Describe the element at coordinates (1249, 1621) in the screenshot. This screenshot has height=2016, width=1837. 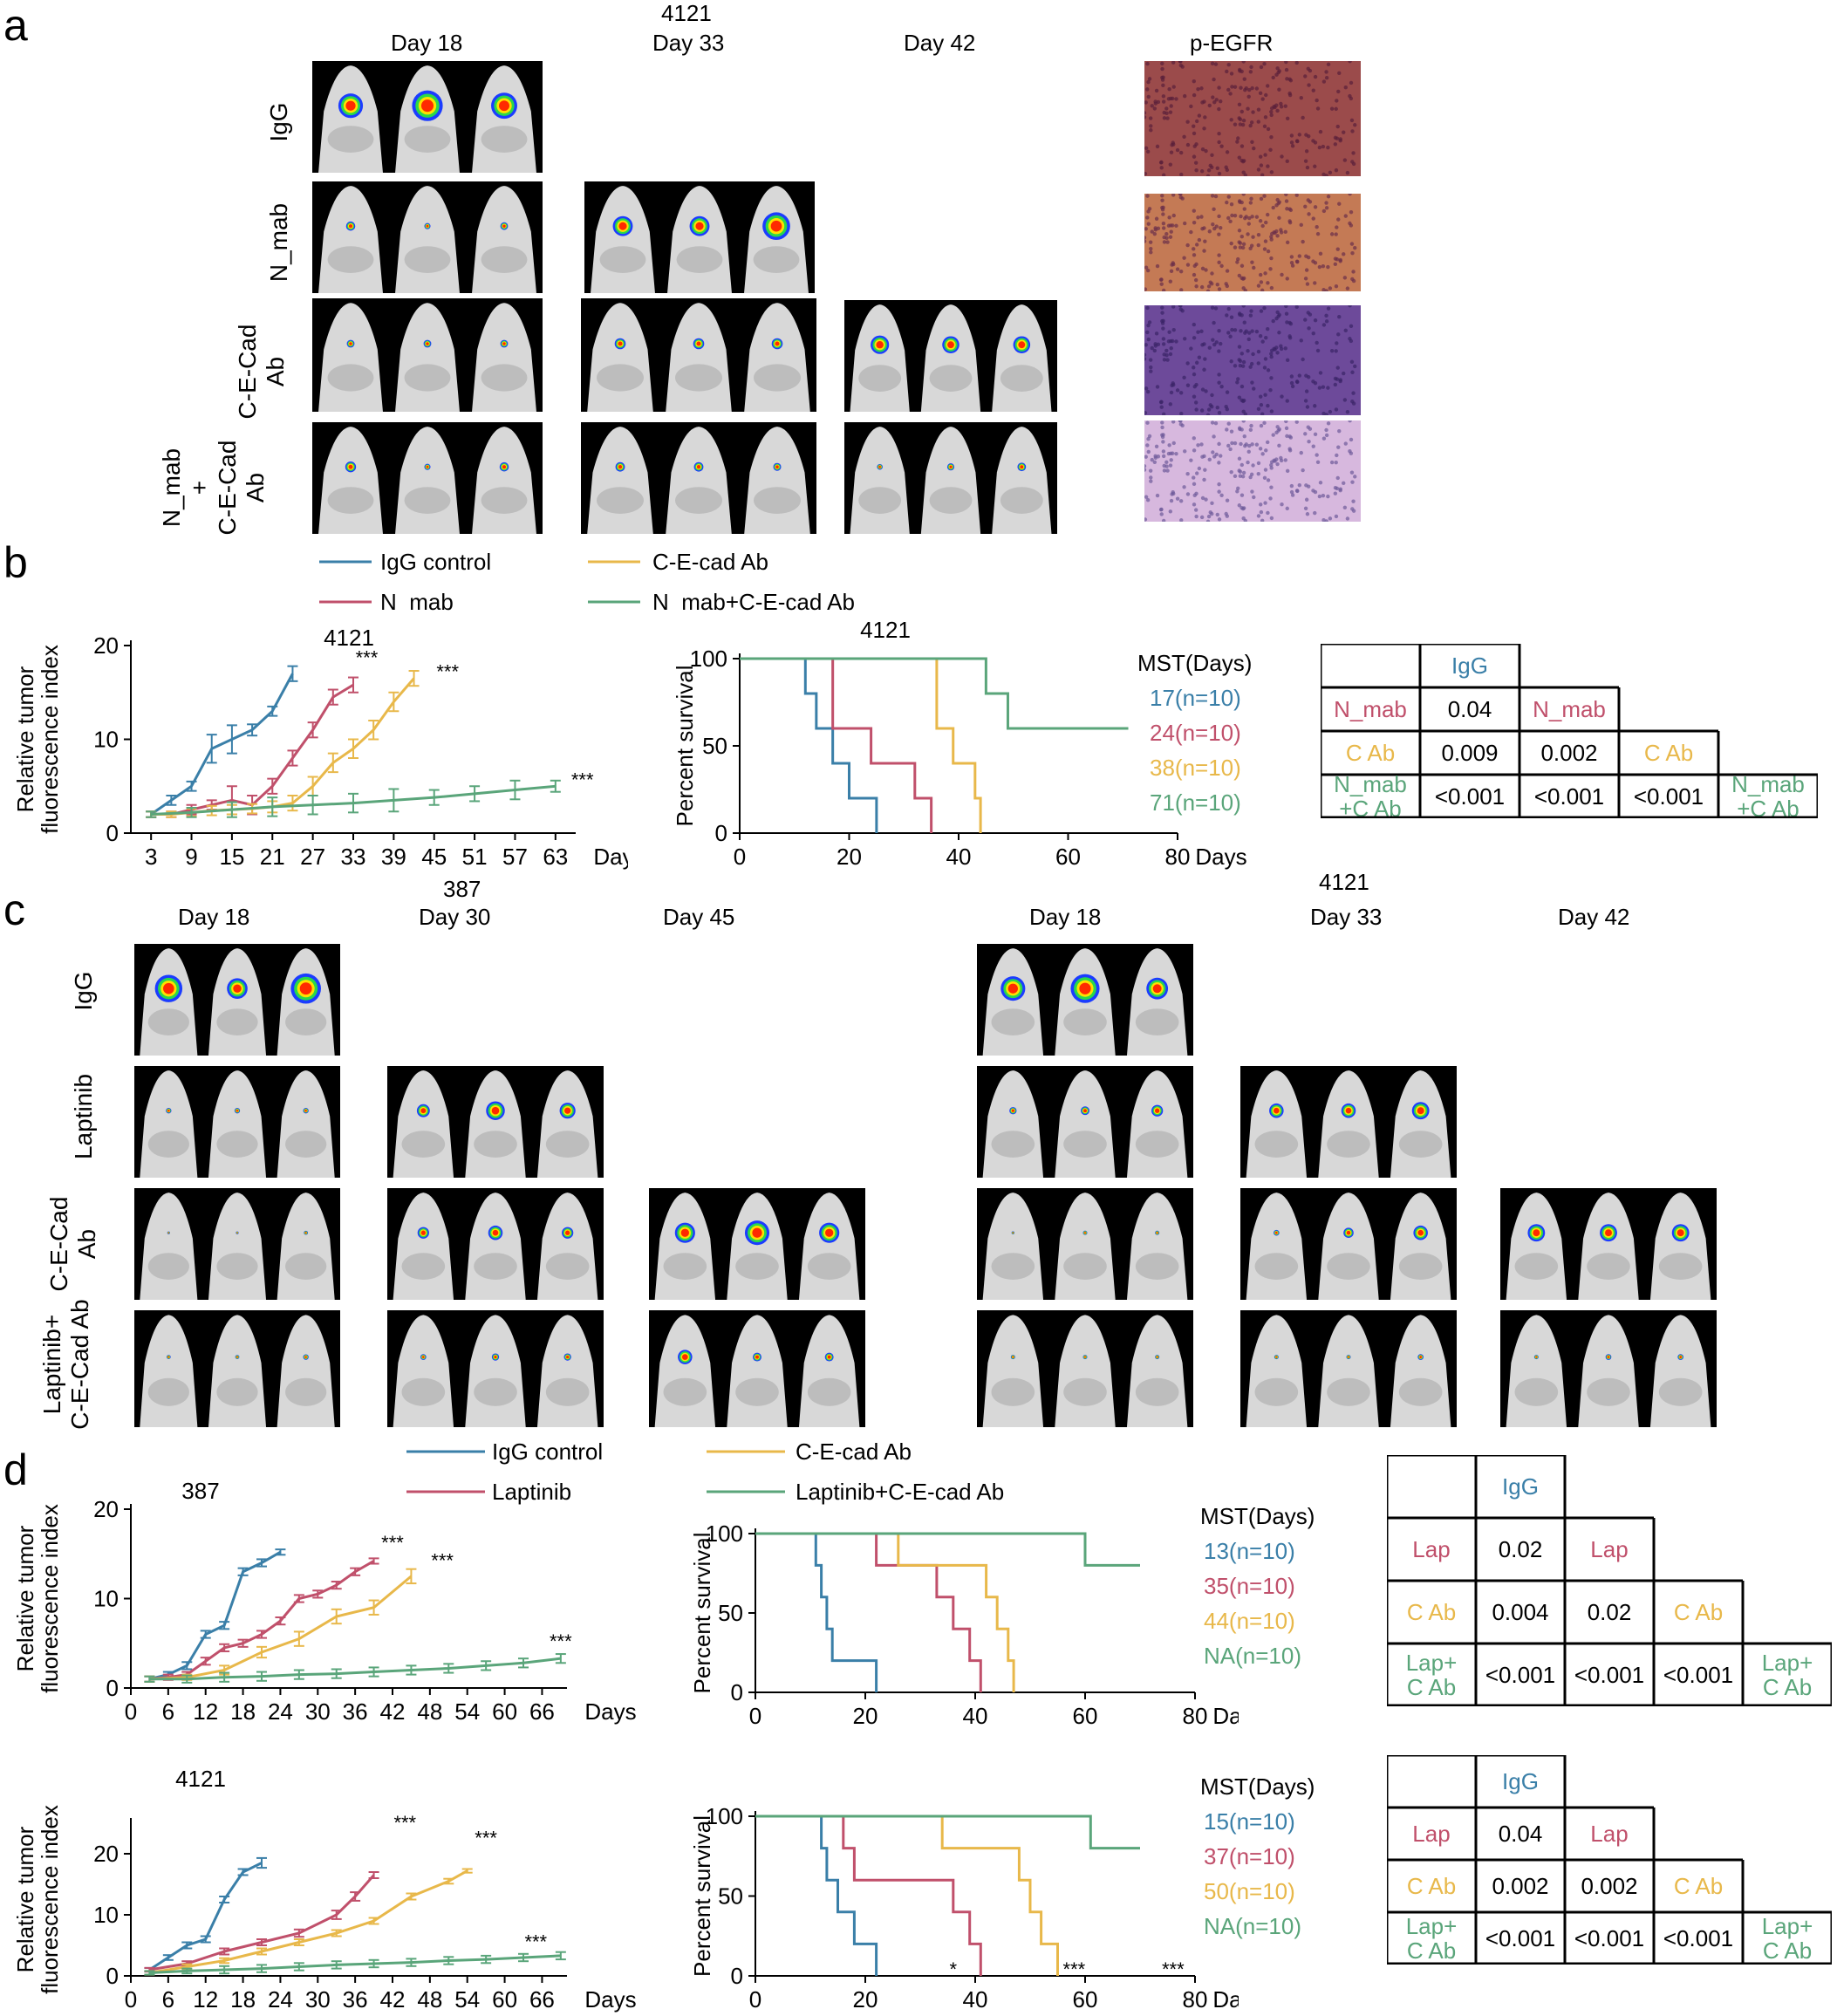
I see `mst-d-top-cab: 44(n=10)` at that location.